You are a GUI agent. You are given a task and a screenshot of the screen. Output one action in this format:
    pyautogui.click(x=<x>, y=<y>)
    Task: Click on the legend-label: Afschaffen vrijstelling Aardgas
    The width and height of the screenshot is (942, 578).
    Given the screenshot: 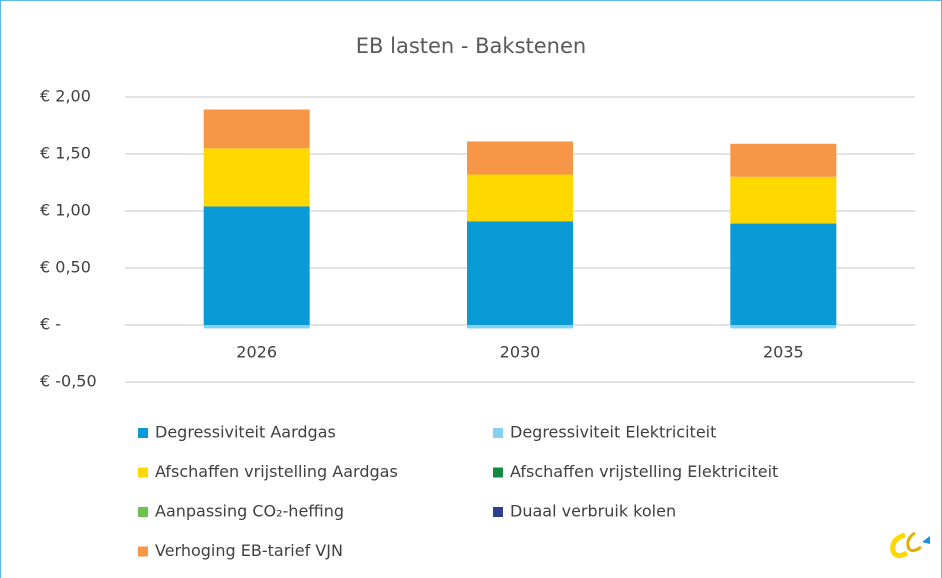 What is the action you would take?
    pyautogui.click(x=276, y=471)
    